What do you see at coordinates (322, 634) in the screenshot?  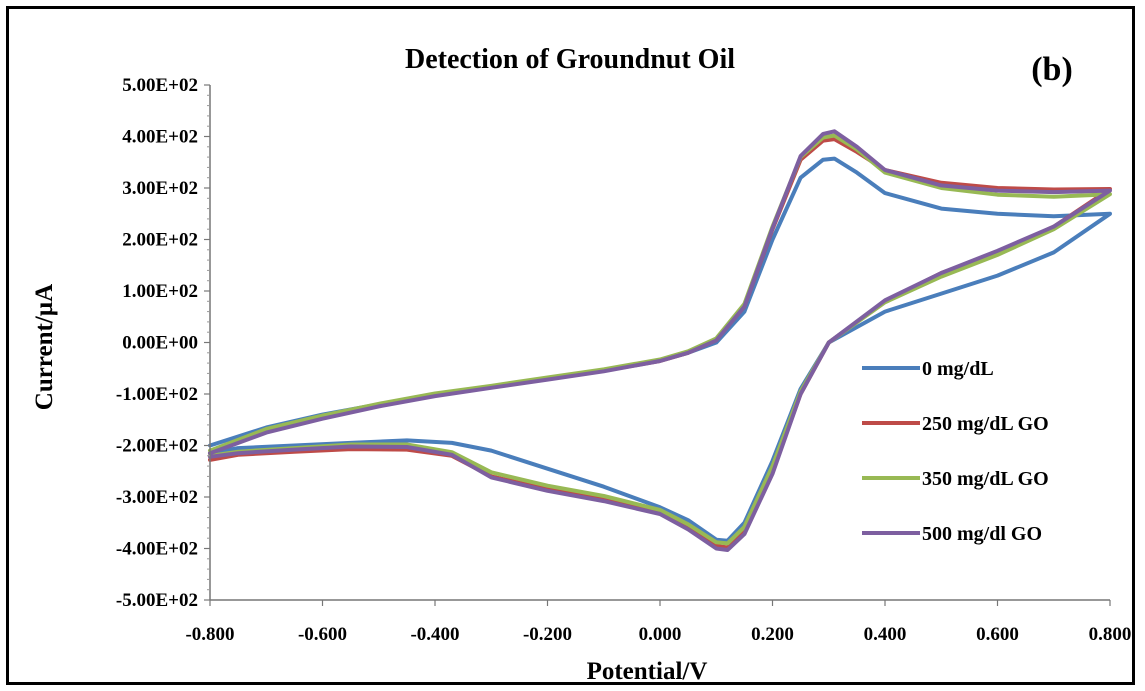 I see `x-tick-label: -0.600` at bounding box center [322, 634].